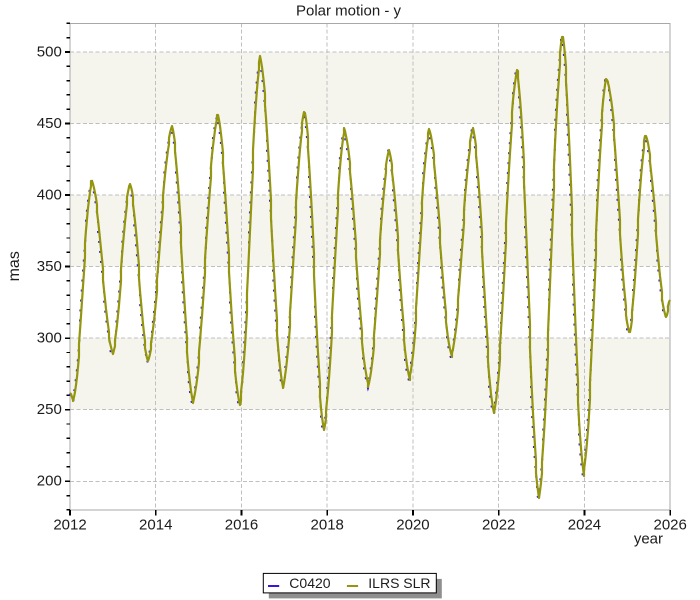 This screenshot has width=700, height=600. What do you see at coordinates (309, 583) in the screenshot?
I see `svg-text: C0420` at bounding box center [309, 583].